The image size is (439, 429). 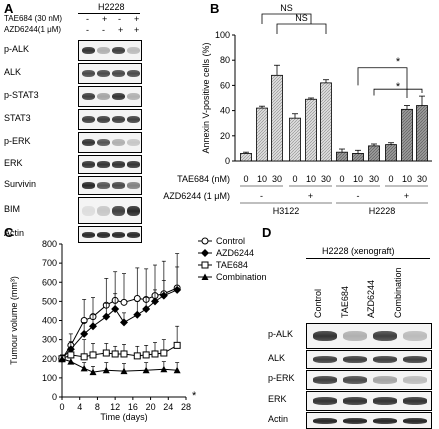 I want to click on blot-label: p-ERK, so click(x=17, y=140).